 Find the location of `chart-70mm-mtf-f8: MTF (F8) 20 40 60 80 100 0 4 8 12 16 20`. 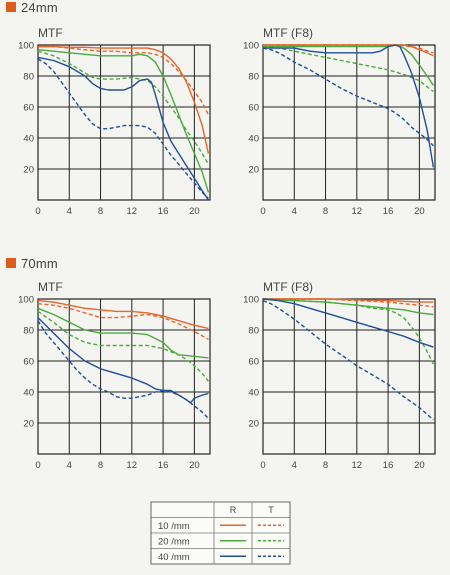

chart-70mm-mtf-f8: MTF (F8) 20 40 60 80 100 0 4 8 12 16 20 is located at coordinates (339, 375).